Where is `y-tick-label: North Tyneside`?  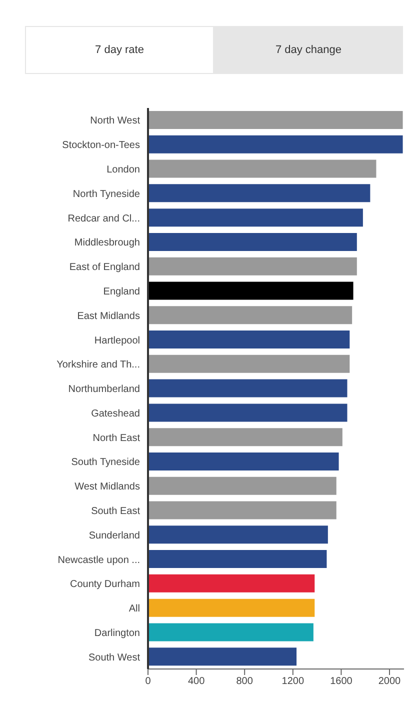 y-tick-label: North Tyneside is located at coordinates (106, 194).